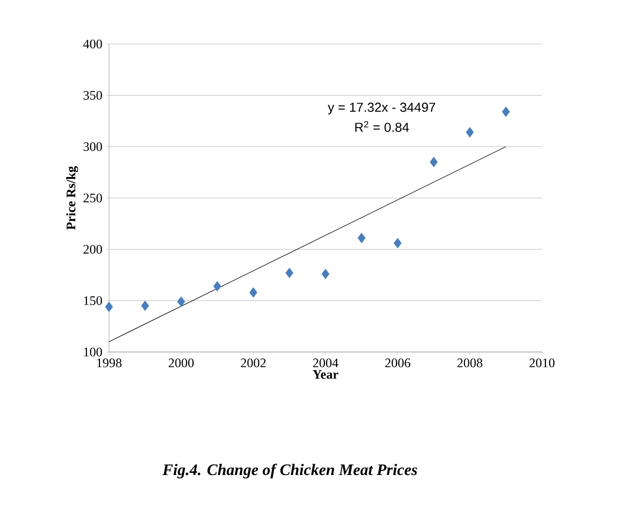 This screenshot has width=631, height=513. What do you see at coordinates (93, 249) in the screenshot?
I see `y-tick-label: 200` at bounding box center [93, 249].